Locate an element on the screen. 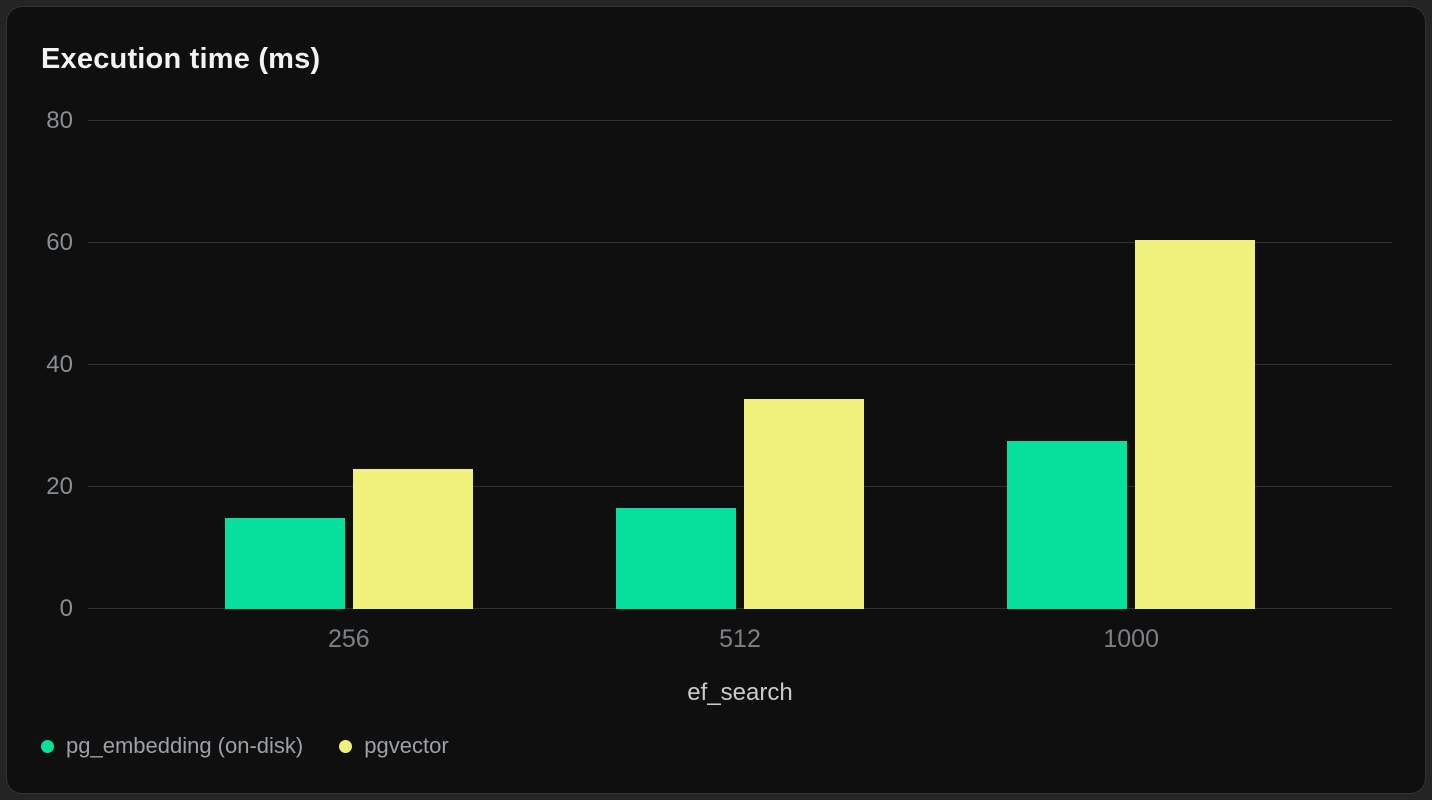 This screenshot has width=1432, height=800. legend-label: pg_embedding (on-disk) is located at coordinates (185, 745).